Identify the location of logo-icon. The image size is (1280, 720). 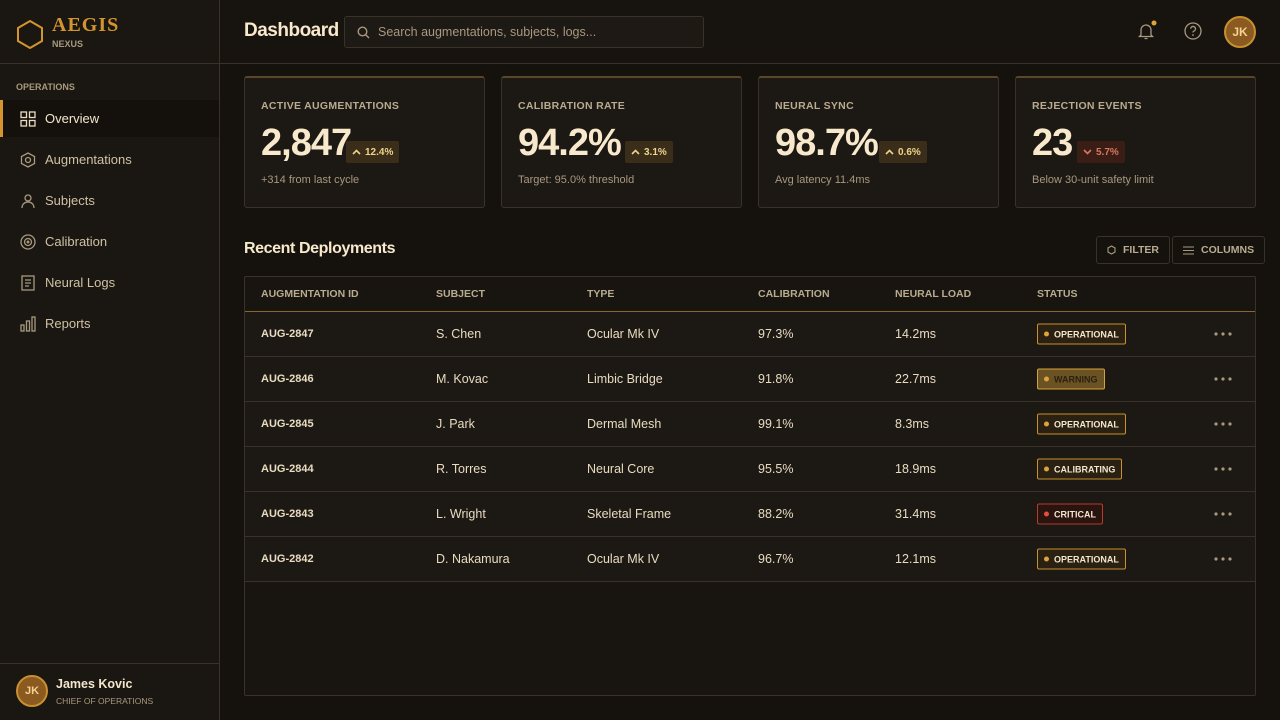
(30, 34).